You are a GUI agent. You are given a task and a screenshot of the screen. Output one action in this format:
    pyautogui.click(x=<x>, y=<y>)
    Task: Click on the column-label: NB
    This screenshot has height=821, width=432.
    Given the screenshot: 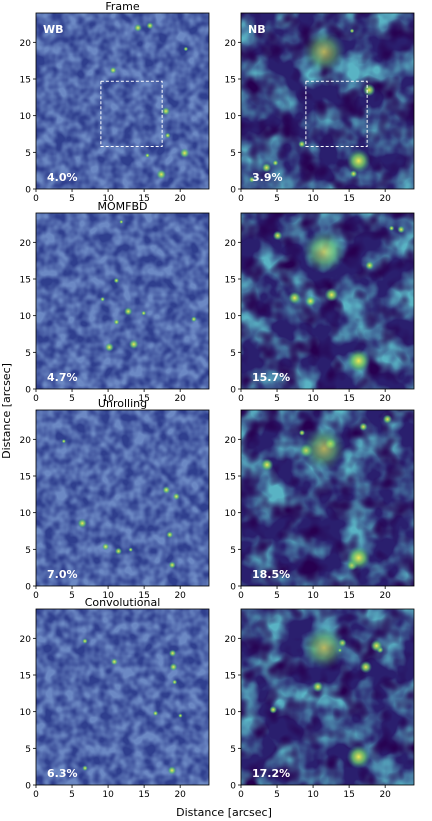 What is the action you would take?
    pyautogui.click(x=257, y=29)
    